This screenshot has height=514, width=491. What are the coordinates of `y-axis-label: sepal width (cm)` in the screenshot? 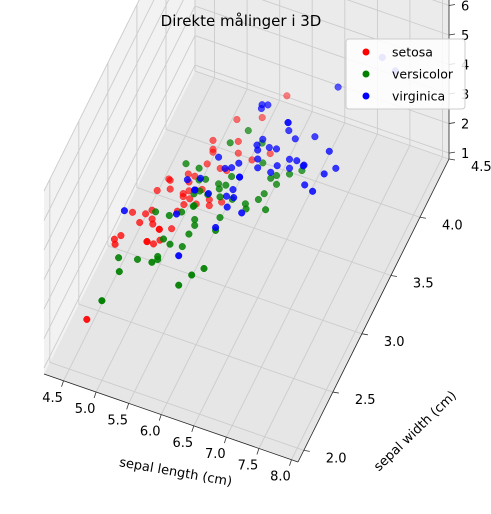 It's located at (415, 431).